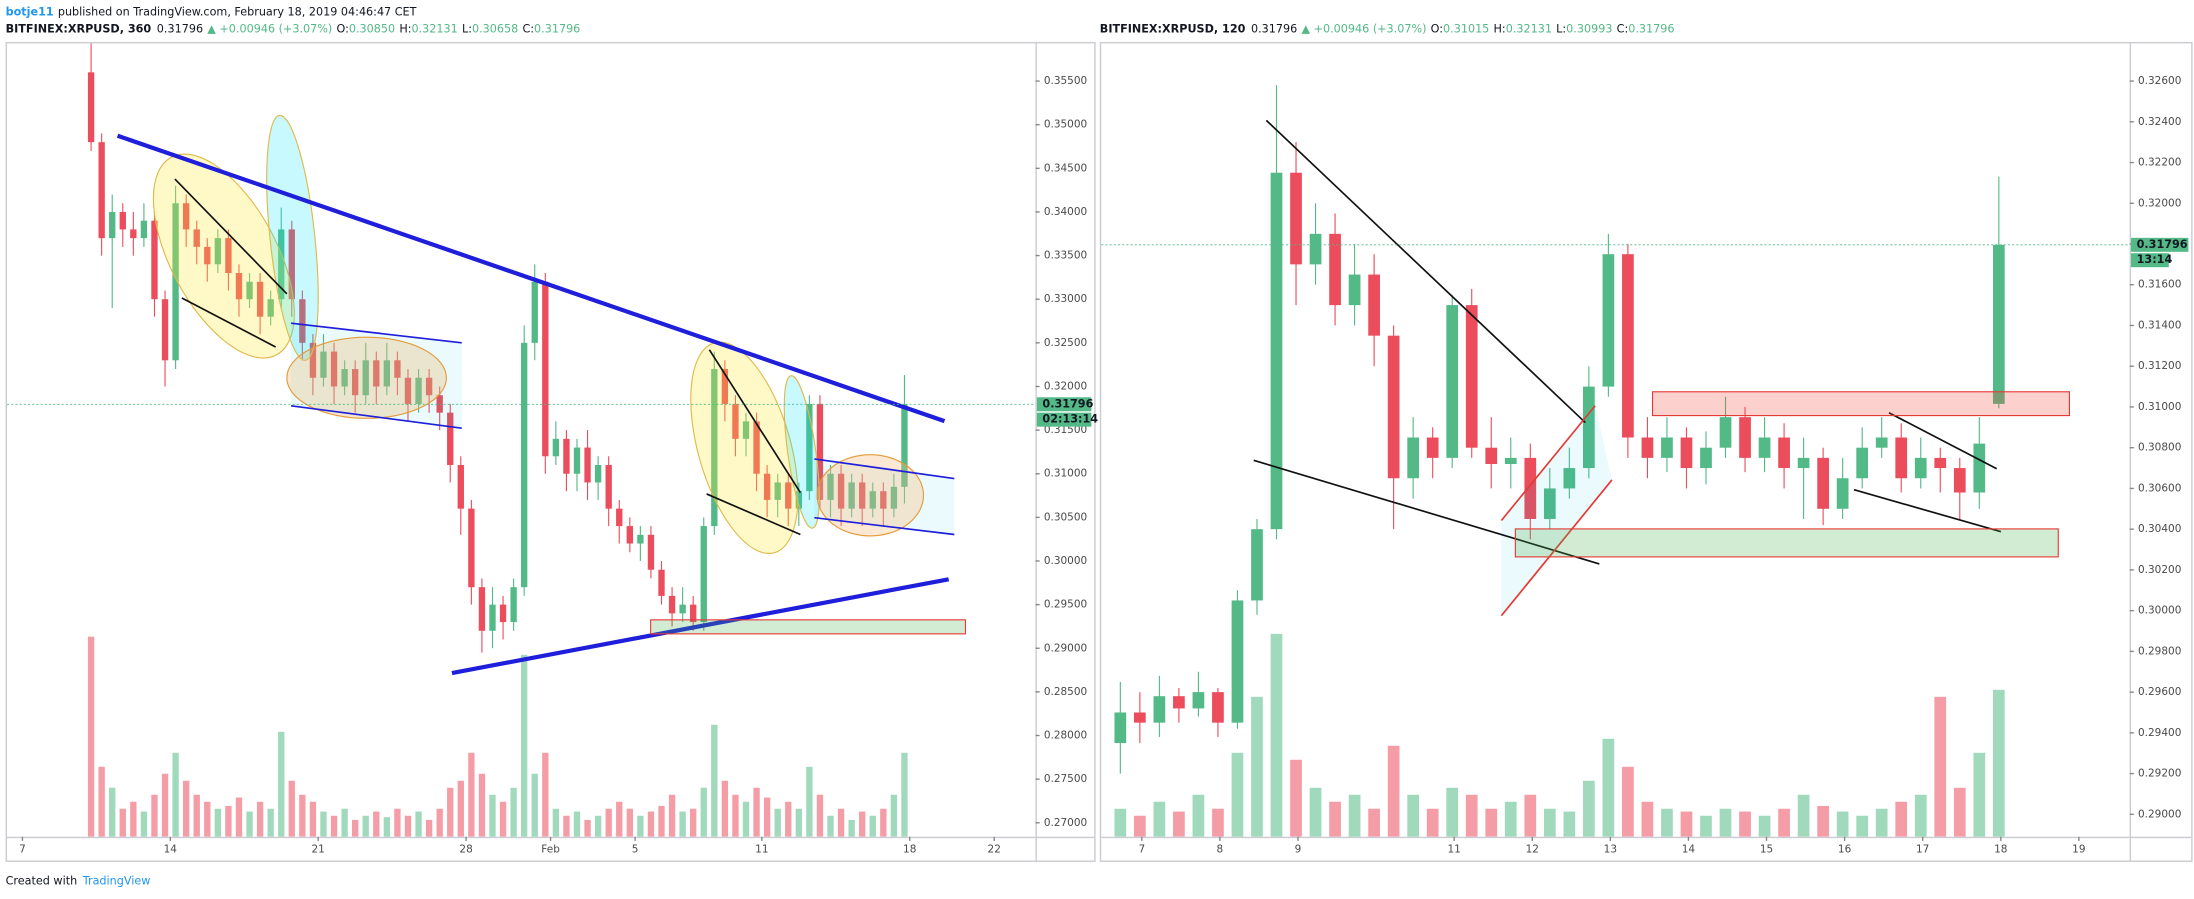 This screenshot has height=899, width=2194. What do you see at coordinates (1437, 28) in the screenshot?
I see `legend-key: O:` at bounding box center [1437, 28].